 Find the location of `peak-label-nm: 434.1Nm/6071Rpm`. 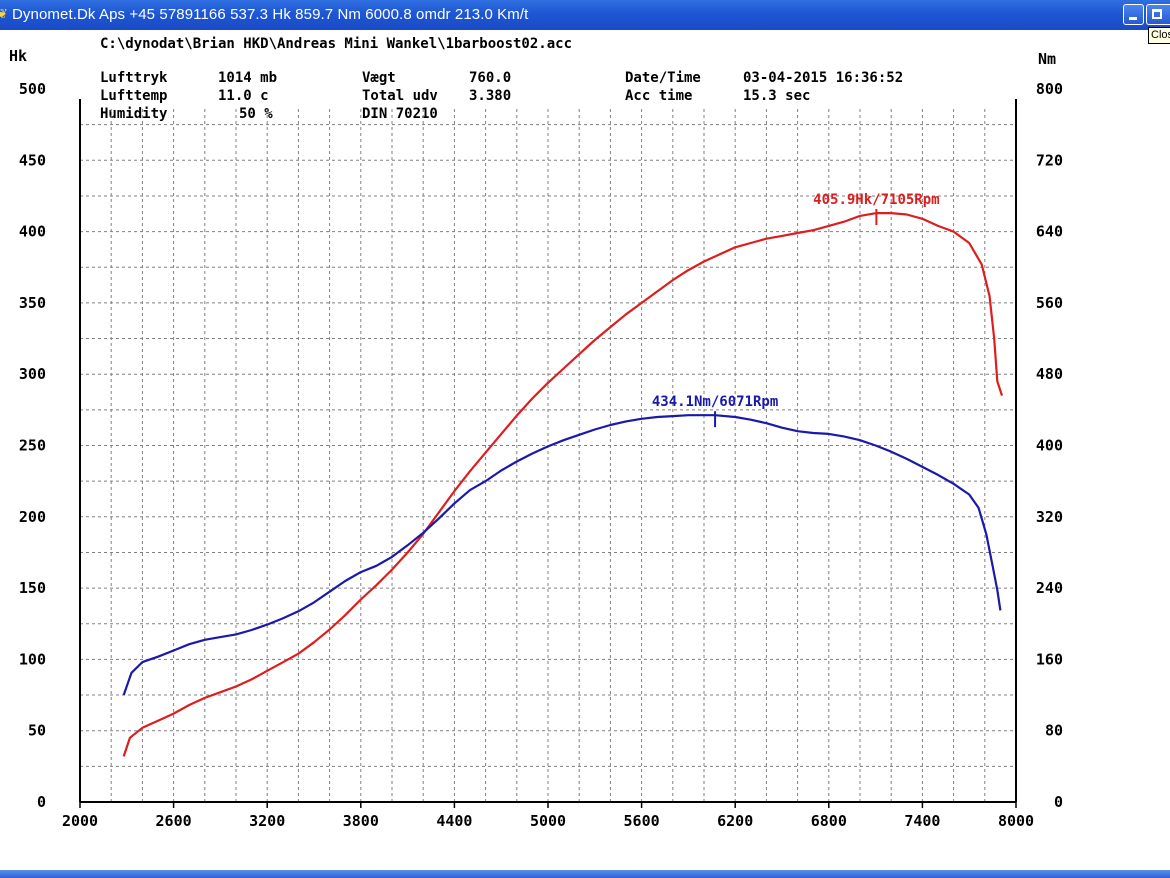

peak-label-nm: 434.1Nm/6071Rpm is located at coordinates (715, 402).